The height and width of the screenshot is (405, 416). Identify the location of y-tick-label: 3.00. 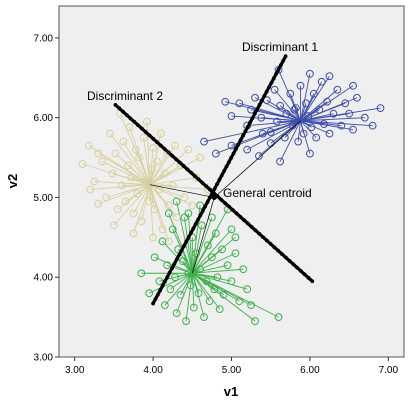
(44, 358).